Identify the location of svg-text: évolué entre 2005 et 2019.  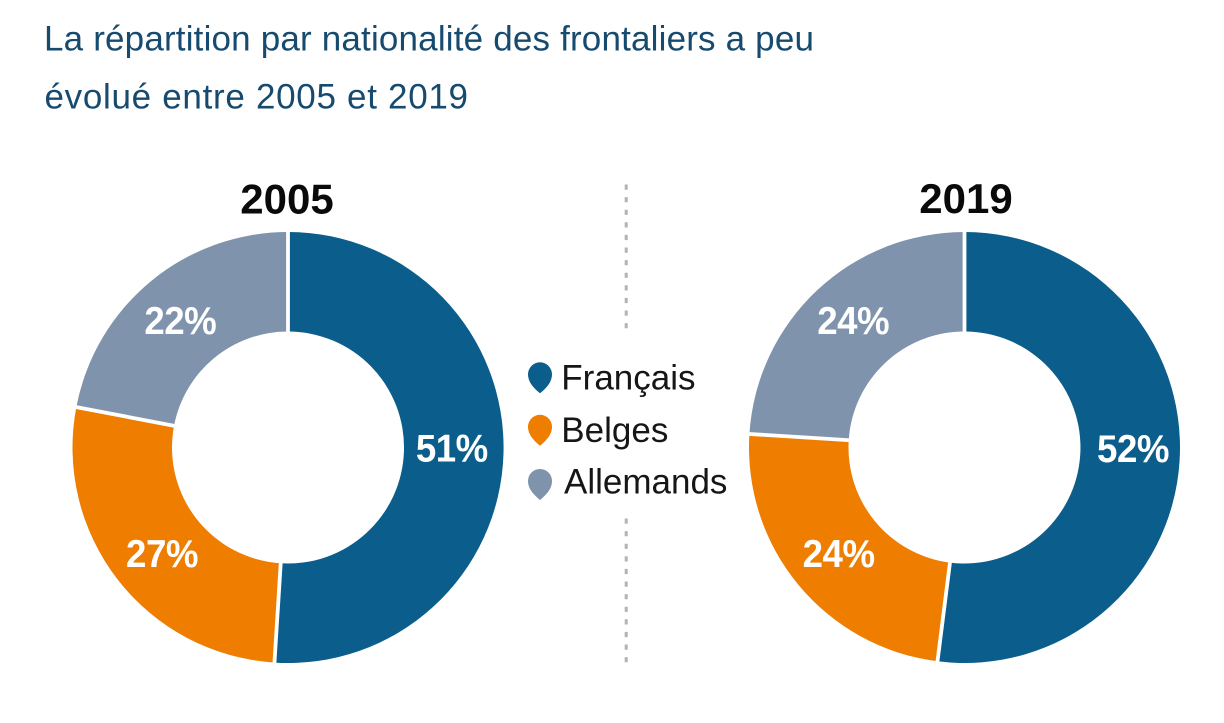
(257, 97).